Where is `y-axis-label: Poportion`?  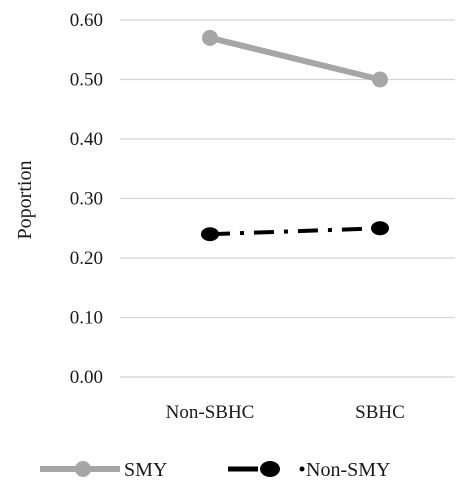
y-axis-label: Poportion is located at coordinates (25, 200).